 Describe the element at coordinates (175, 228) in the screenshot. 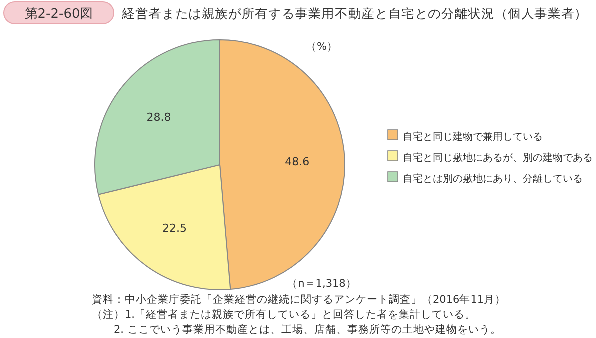

I see `data-label: 22.5` at that location.